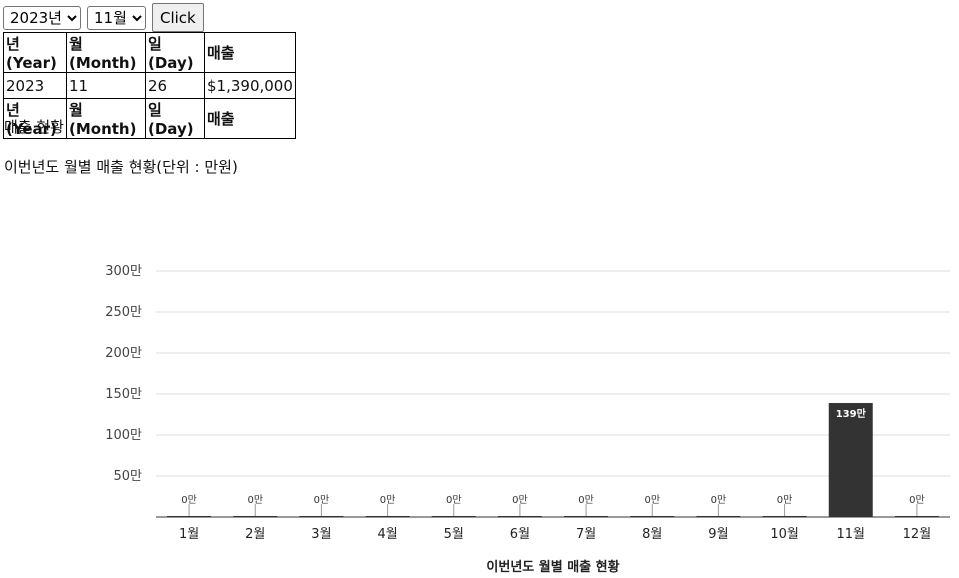 Image resolution: width=959 pixels, height=578 pixels. What do you see at coordinates (123, 353) in the screenshot?
I see `y-tick-label: 200만` at bounding box center [123, 353].